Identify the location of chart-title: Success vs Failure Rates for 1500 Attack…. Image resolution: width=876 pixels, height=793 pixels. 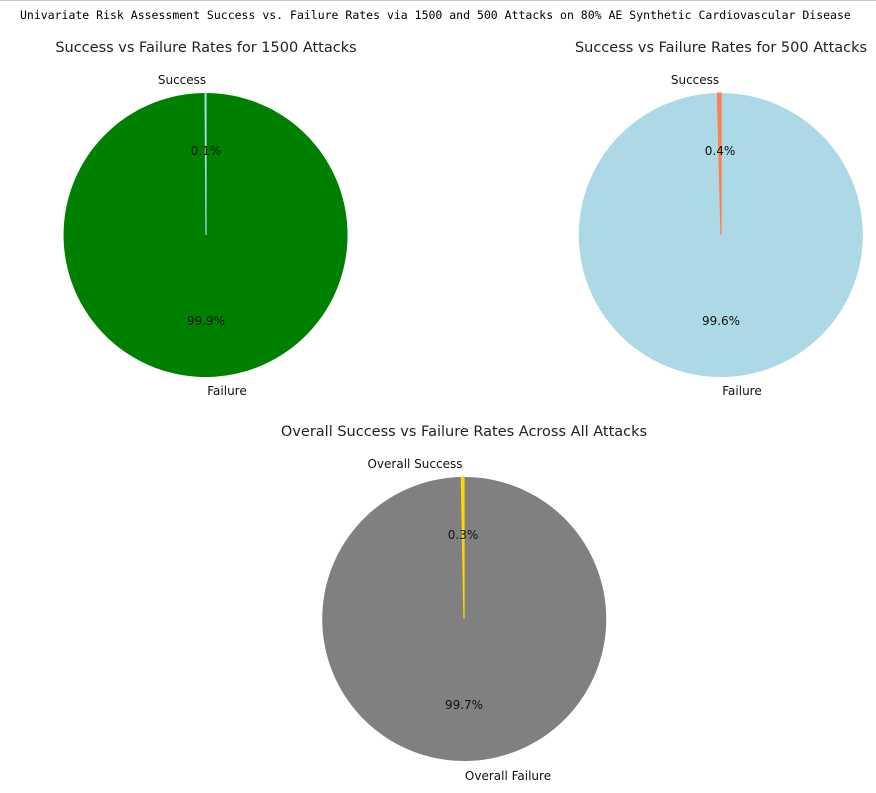
(205, 48).